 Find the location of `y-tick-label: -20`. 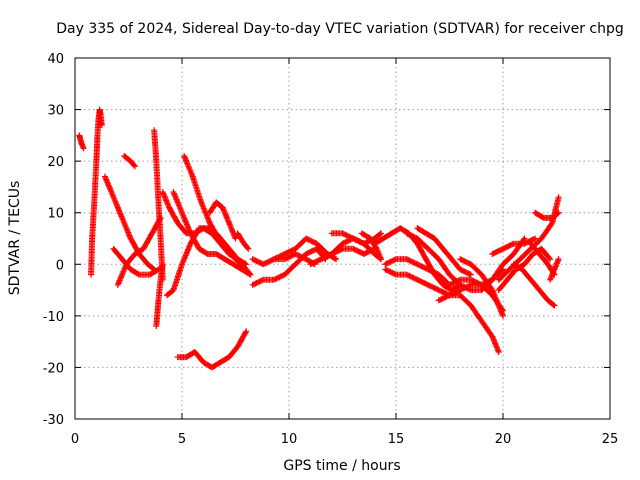

y-tick-label: -20 is located at coordinates (53, 368).